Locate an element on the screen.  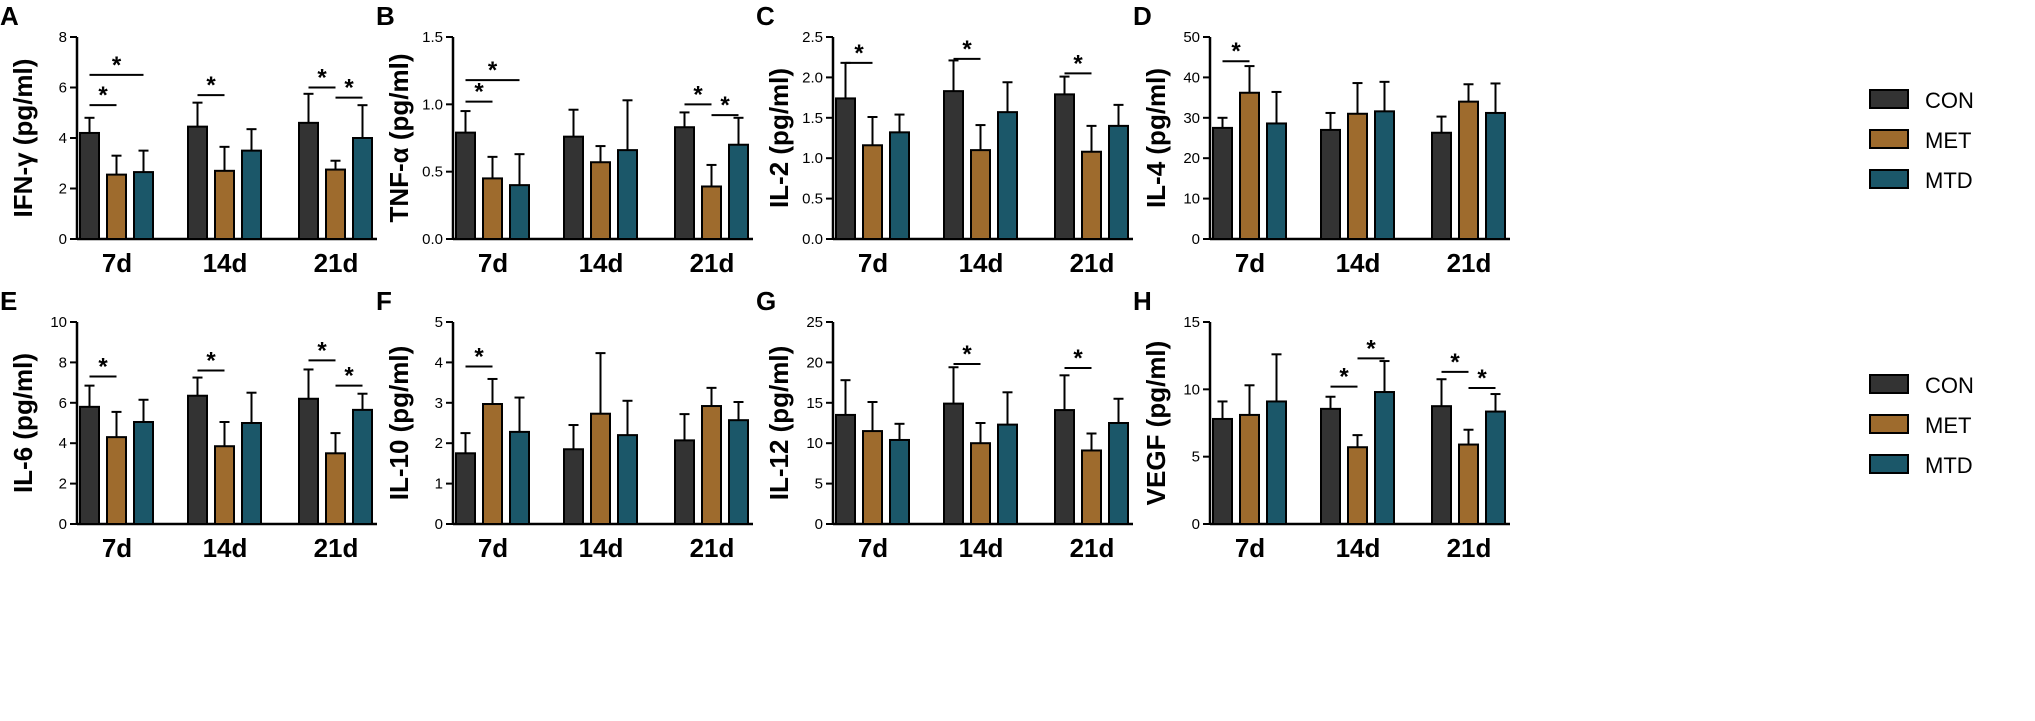
y-tick-label-a-2: 4 is located at coordinates (63, 138).